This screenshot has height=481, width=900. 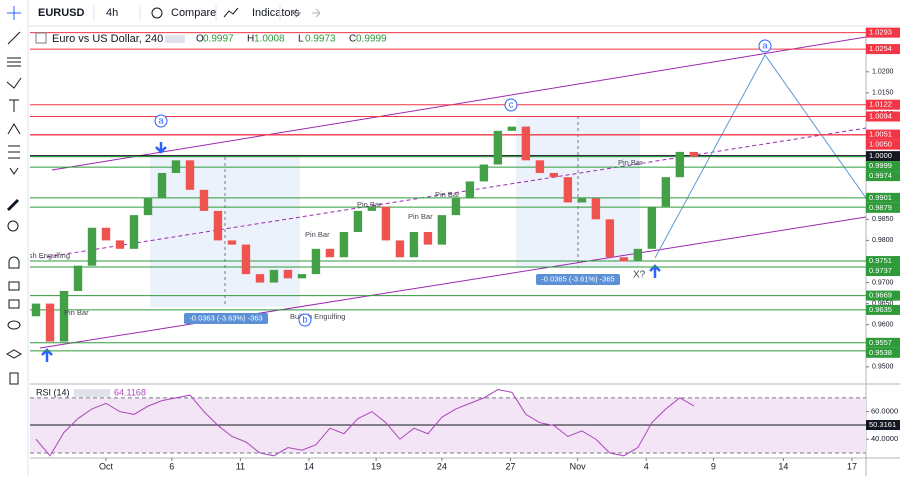 What do you see at coordinates (316, 13) in the screenshot?
I see `redo` at bounding box center [316, 13].